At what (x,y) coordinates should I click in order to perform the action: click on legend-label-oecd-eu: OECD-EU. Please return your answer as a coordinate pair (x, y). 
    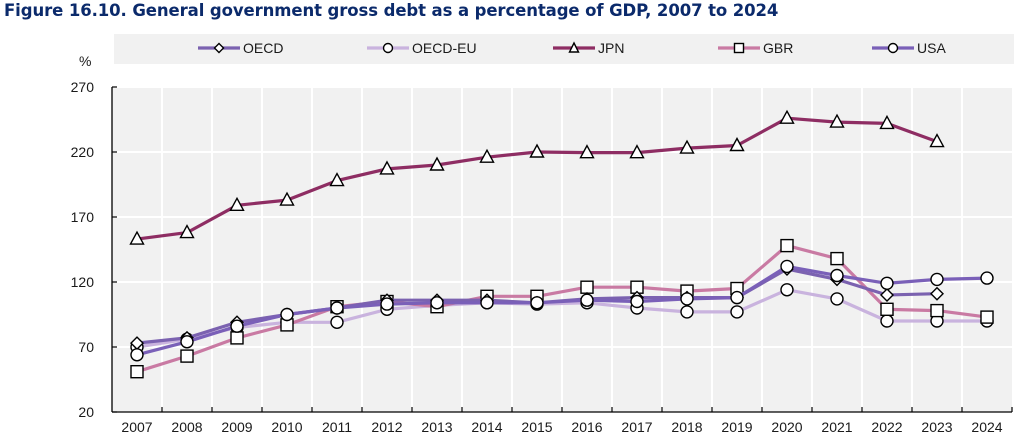
    Looking at the image, I should click on (444, 48).